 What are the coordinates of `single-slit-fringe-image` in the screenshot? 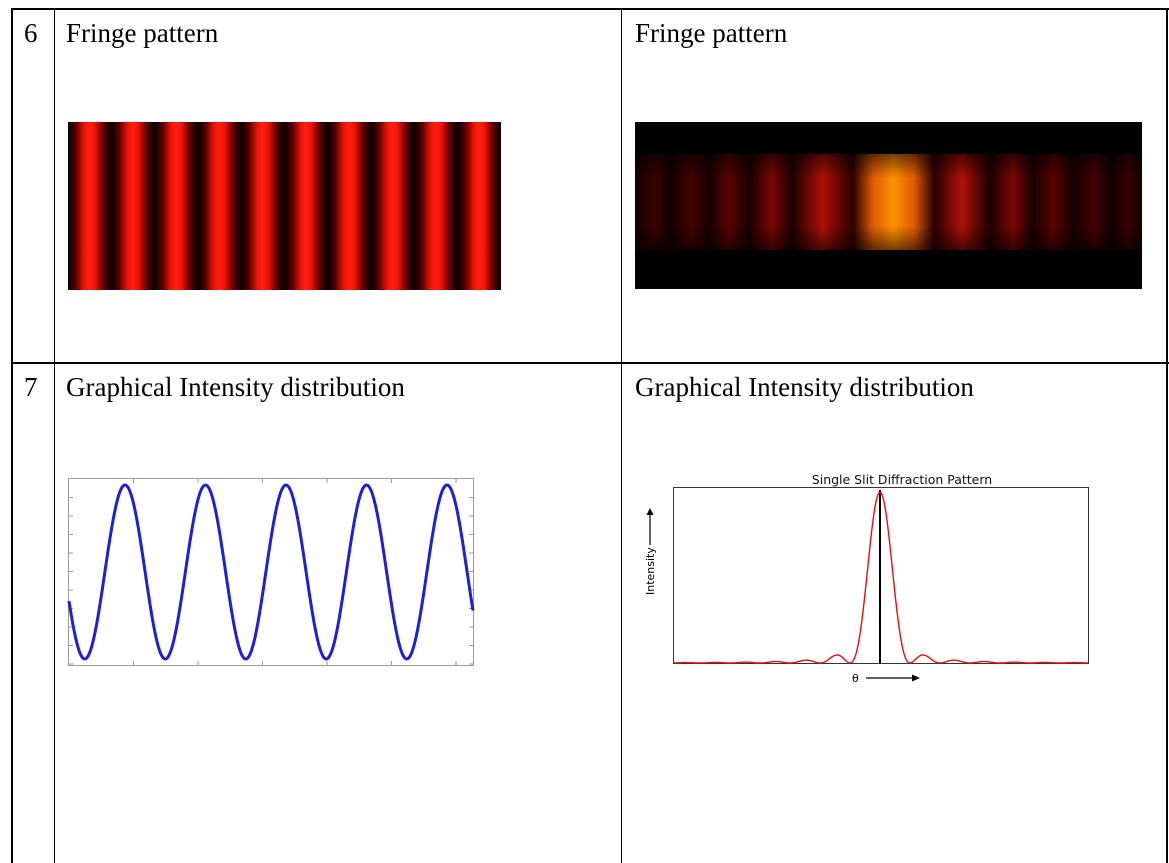 It's located at (888, 205).